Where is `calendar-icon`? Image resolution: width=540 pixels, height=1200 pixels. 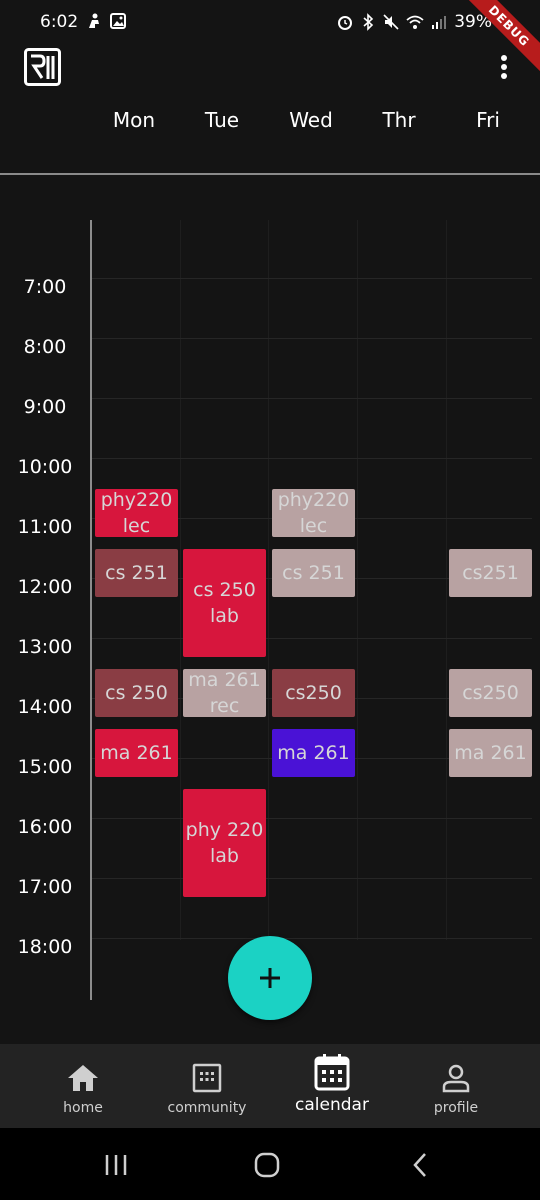 calendar-icon is located at coordinates (332, 1072).